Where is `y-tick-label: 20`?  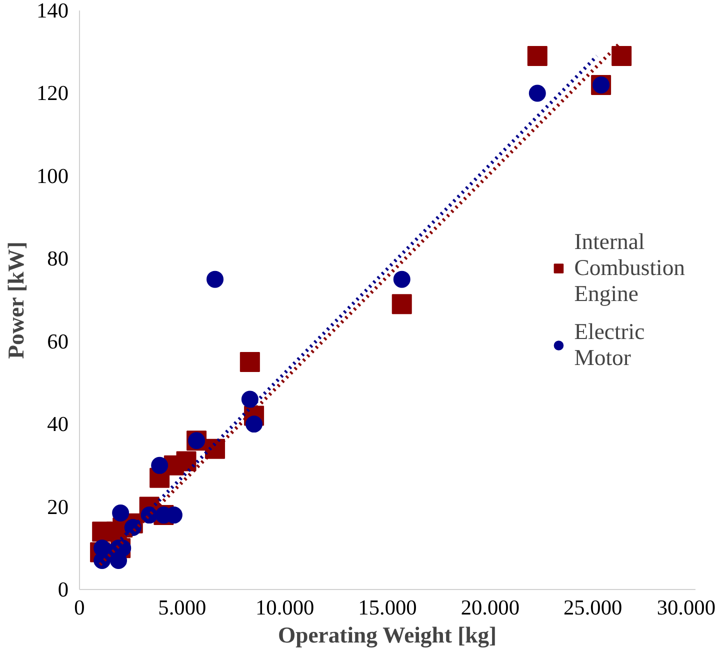 y-tick-label: 20 is located at coordinates (57, 506).